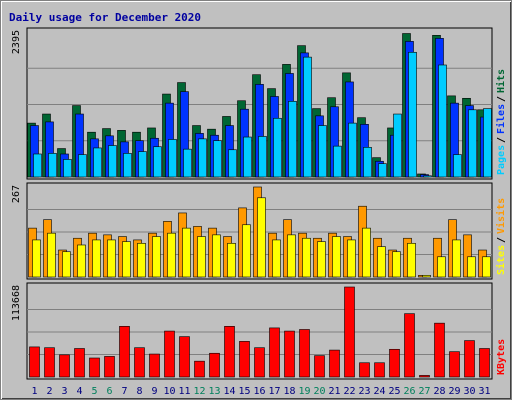 This screenshot has width=512, height=401. Describe the element at coordinates (229, 391) in the screenshot. I see `x-label-day-14: 14` at that location.